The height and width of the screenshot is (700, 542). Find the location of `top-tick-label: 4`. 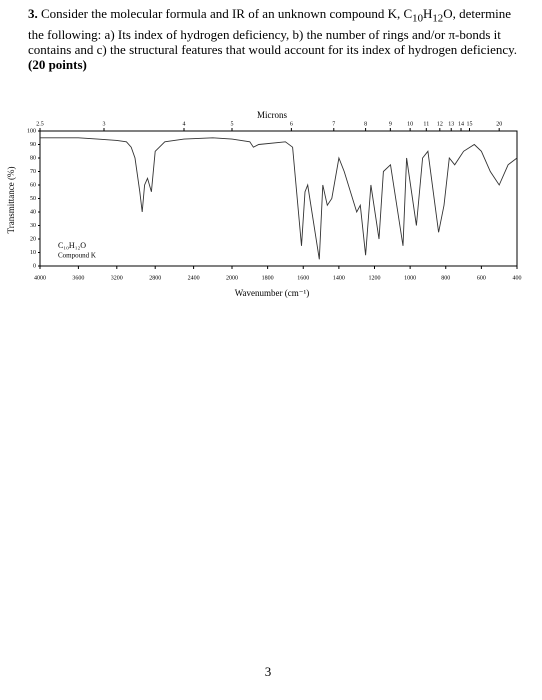

top-tick-label: 4 is located at coordinates (184, 124).